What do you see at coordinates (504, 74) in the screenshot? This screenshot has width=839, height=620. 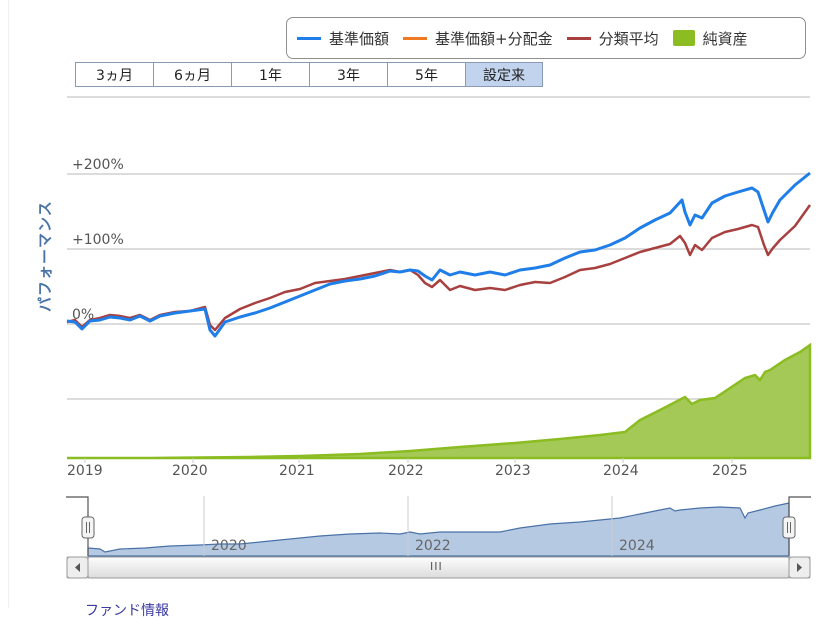 I see `range-button-since-inception: 設定来` at bounding box center [504, 74].